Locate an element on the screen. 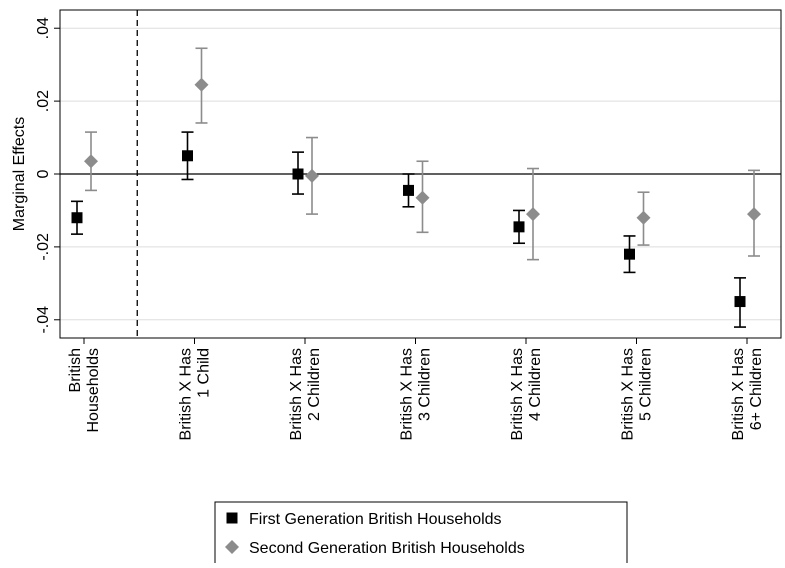  category-label-2: British X Has 2 Children is located at coordinates (305, 394).